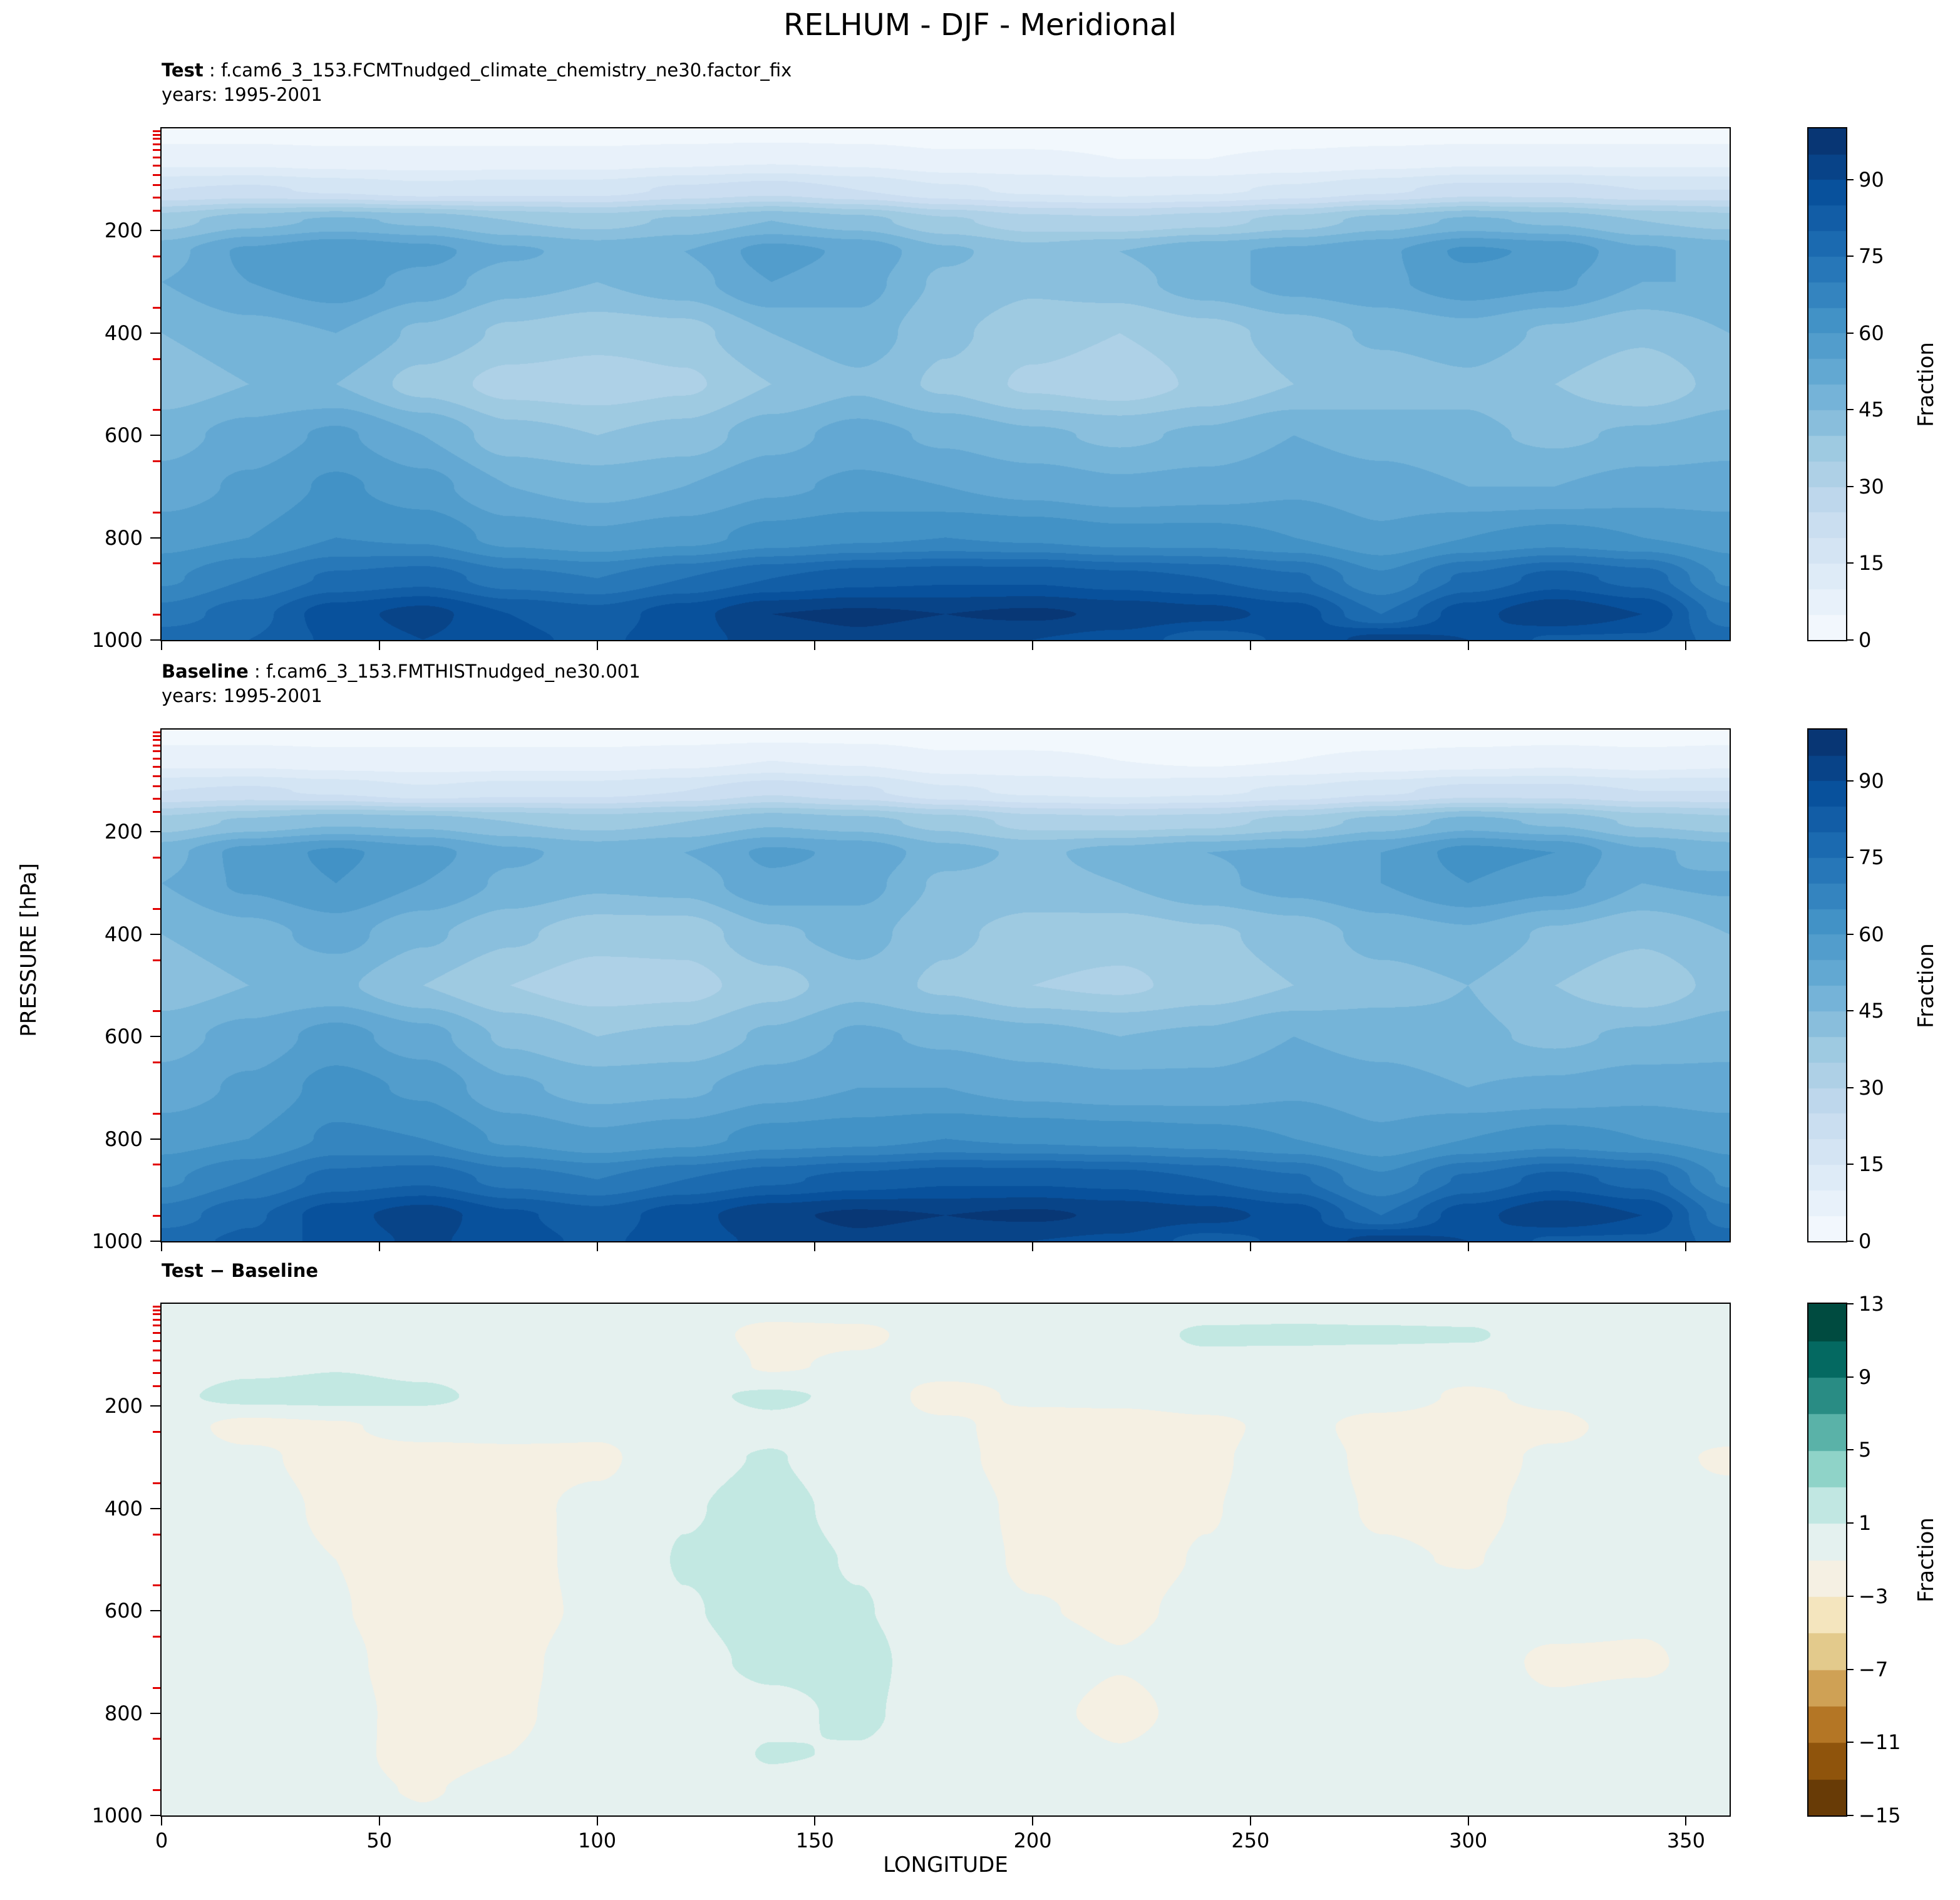 The width and height of the screenshot is (1960, 1900). What do you see at coordinates (242, 695) in the screenshot?
I see `panel-baseline-years: years: 1995-2001` at bounding box center [242, 695].